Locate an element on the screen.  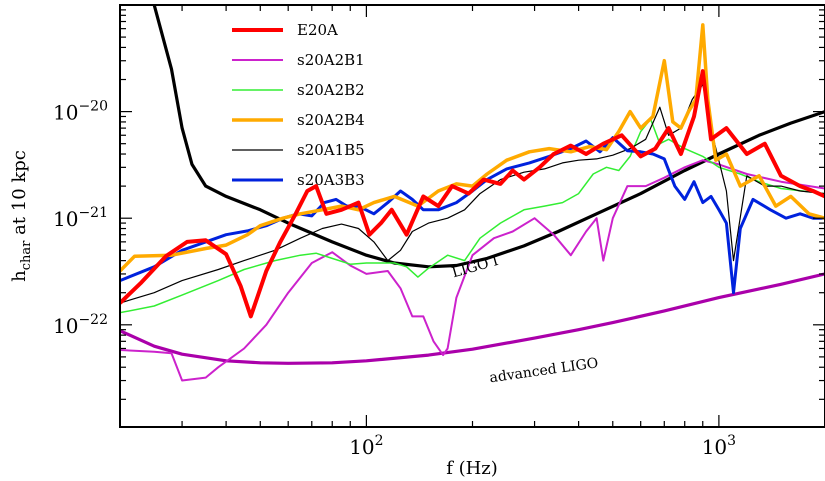
y-tick-label: 10−22 is located at coordinates (80, 325).